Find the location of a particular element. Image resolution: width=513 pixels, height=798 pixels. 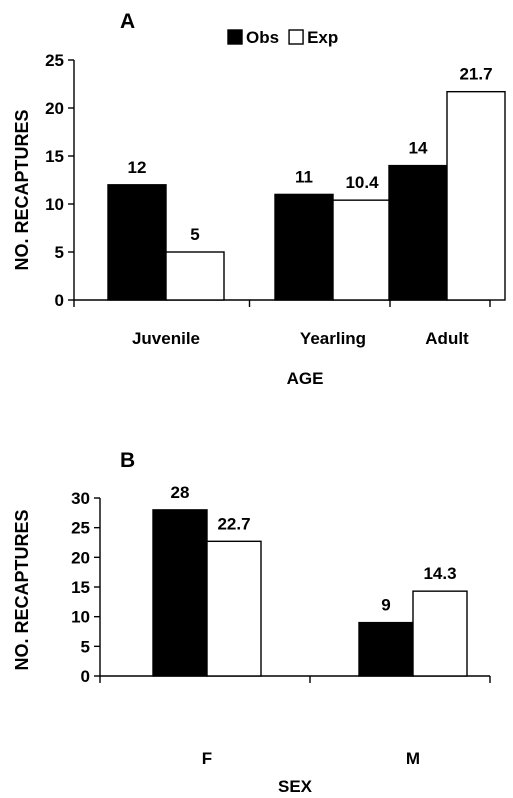

legend: Obs Exp is located at coordinates (282, 37).